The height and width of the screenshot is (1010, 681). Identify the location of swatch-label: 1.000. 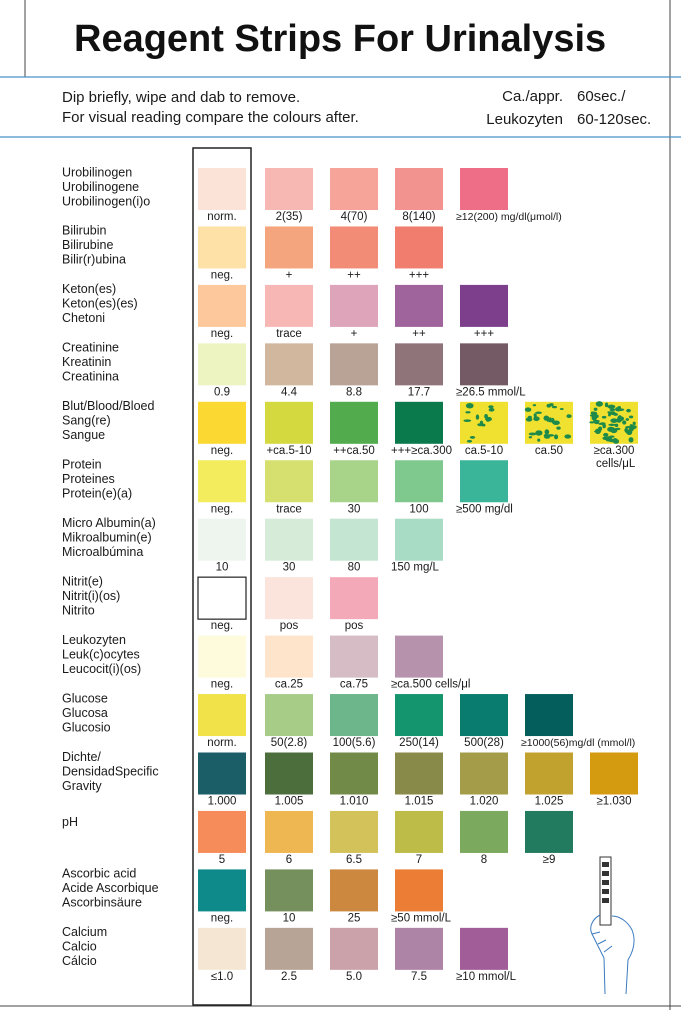
(222, 802).